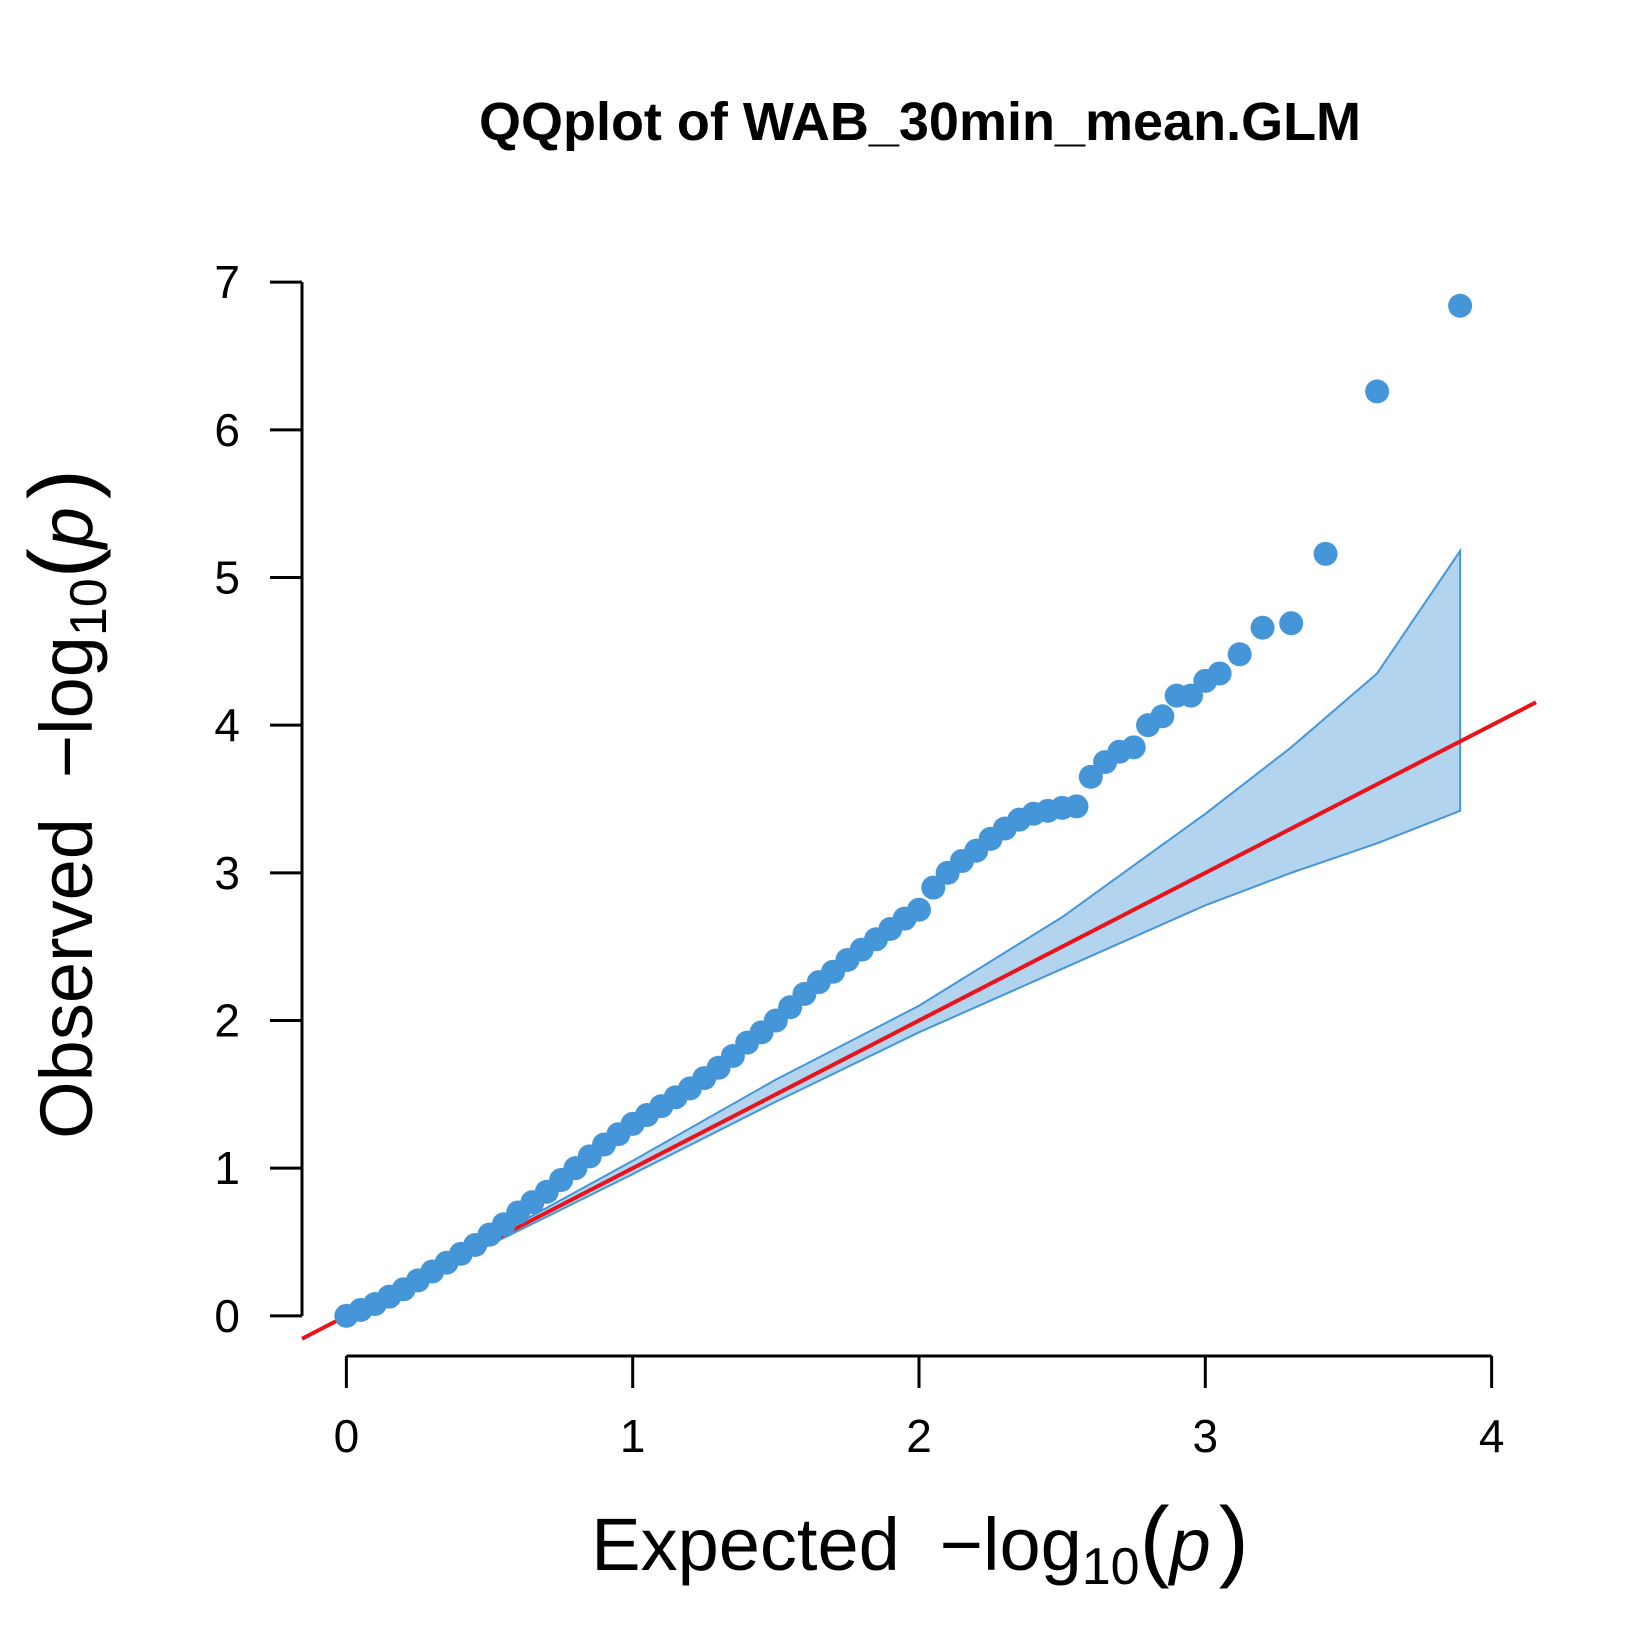  I want to click on x-label-minus-log: −log, so click(1011, 1544).